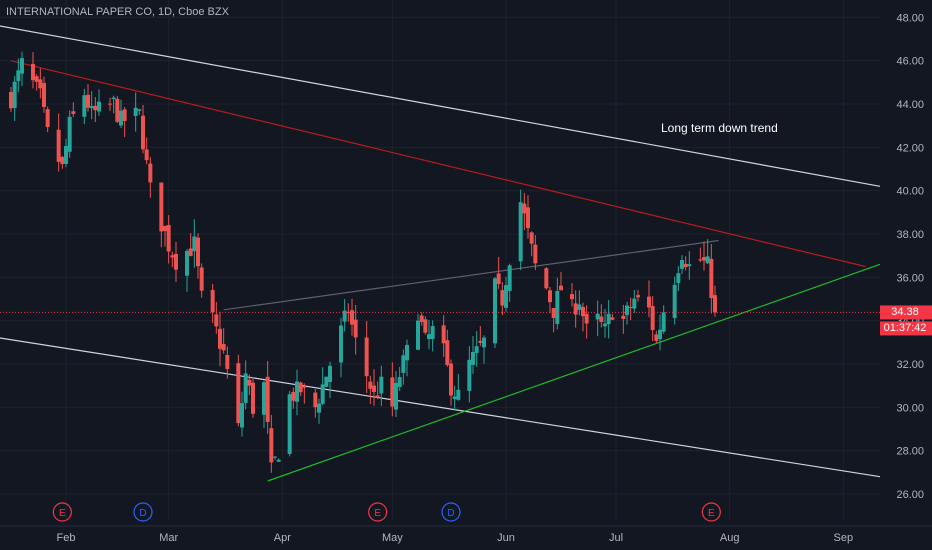  What do you see at coordinates (910, 408) in the screenshot?
I see `y-tick-label: 30.00` at bounding box center [910, 408].